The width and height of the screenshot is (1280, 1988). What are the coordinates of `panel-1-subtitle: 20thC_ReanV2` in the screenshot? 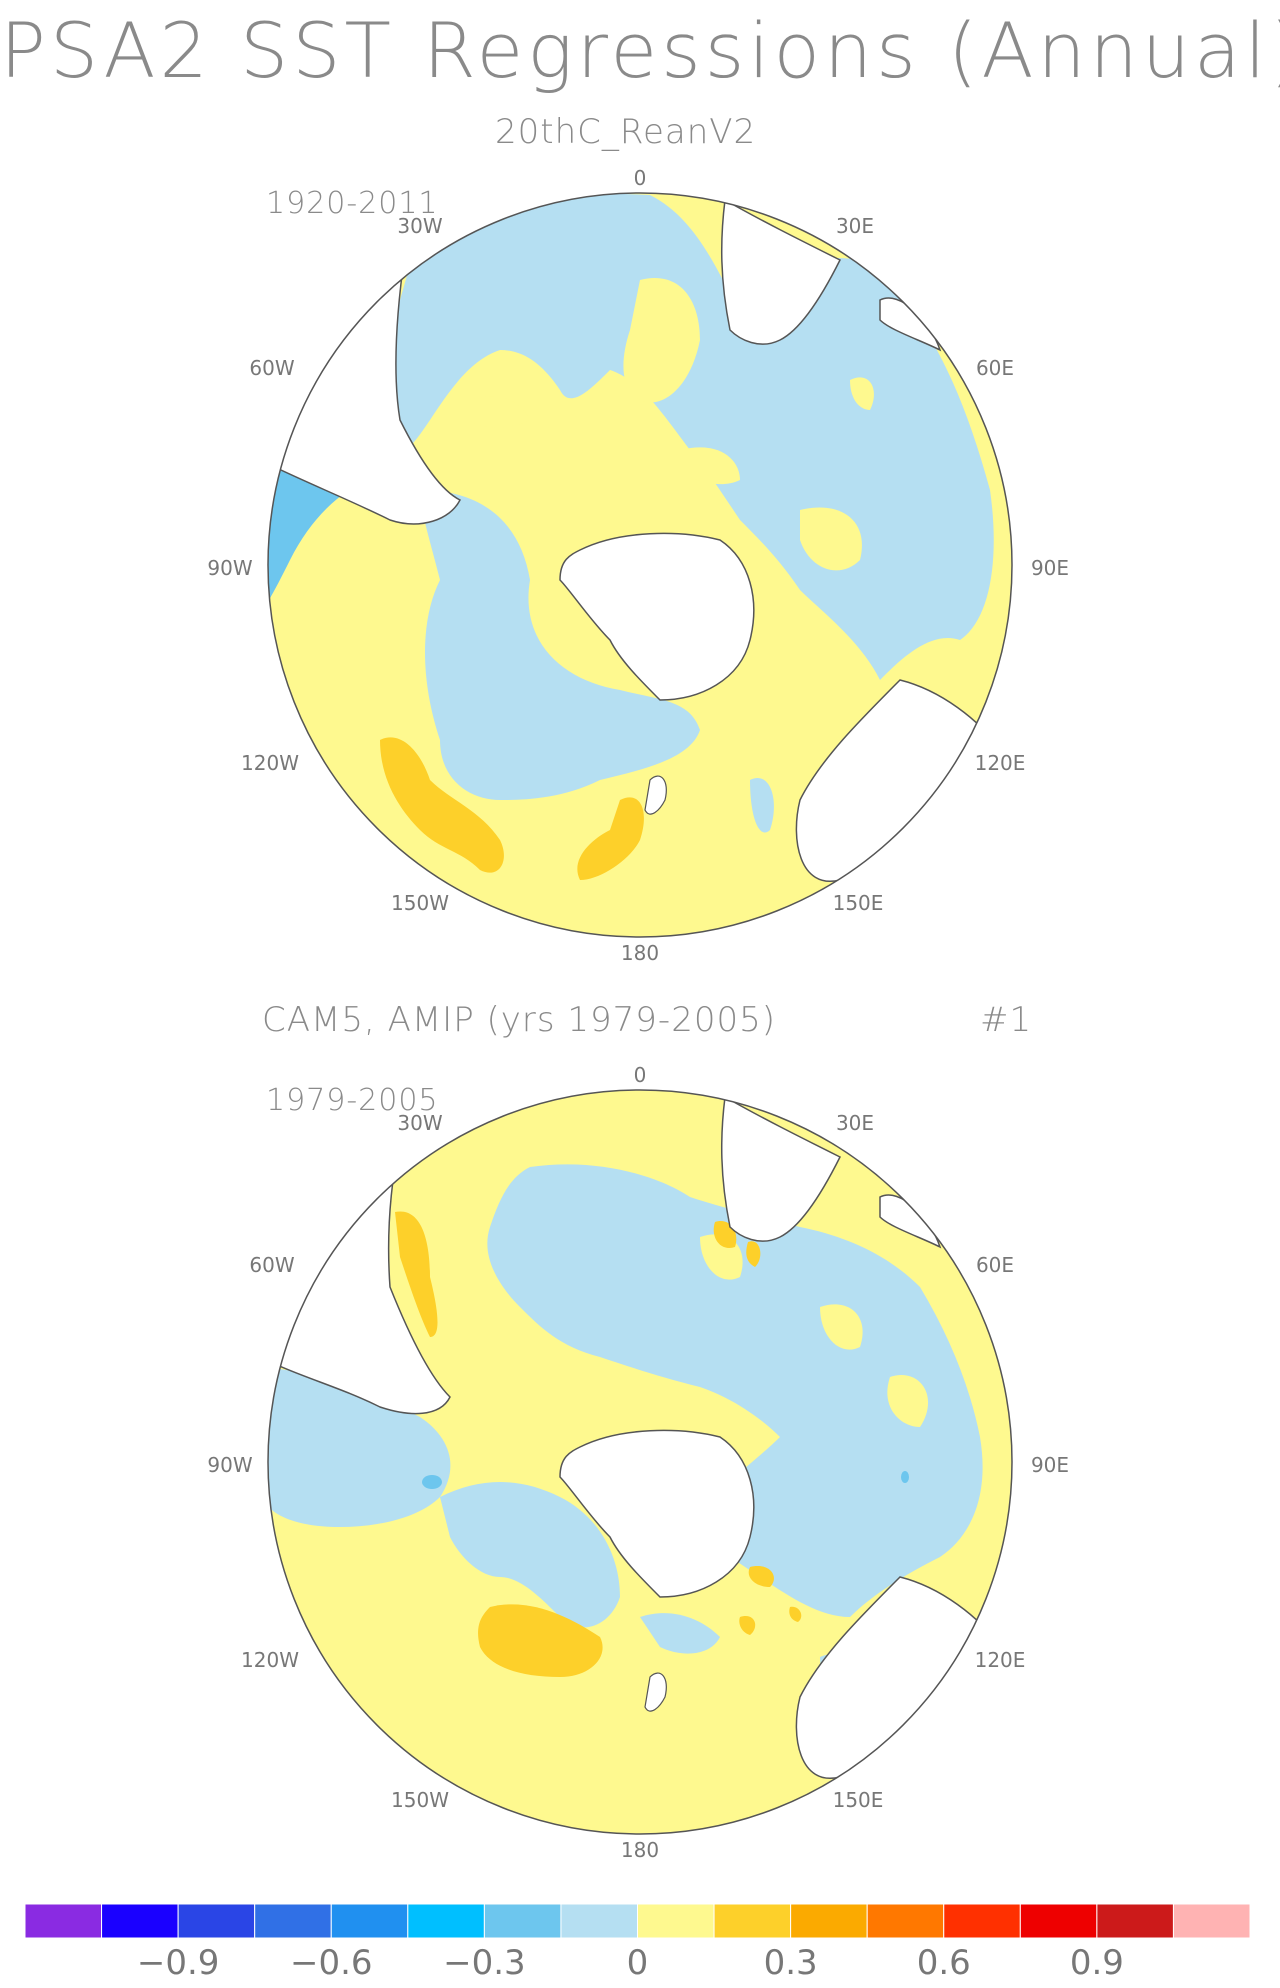 It's located at (626, 132).